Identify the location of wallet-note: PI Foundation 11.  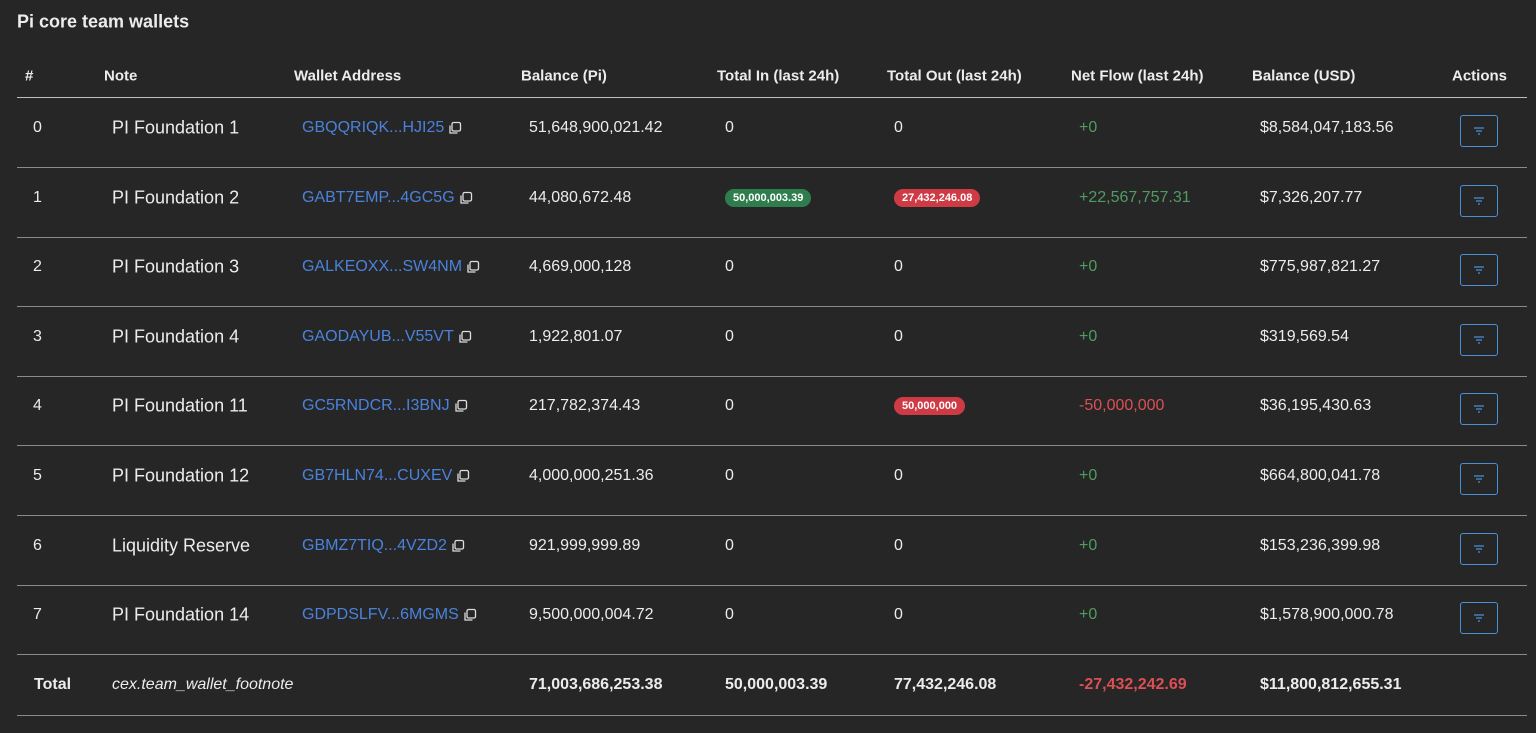
(180, 405).